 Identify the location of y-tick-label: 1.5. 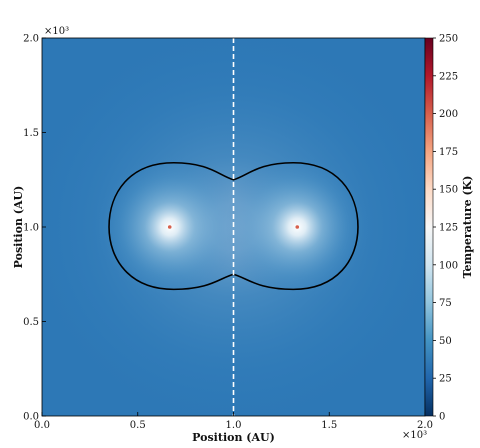
(31, 133).